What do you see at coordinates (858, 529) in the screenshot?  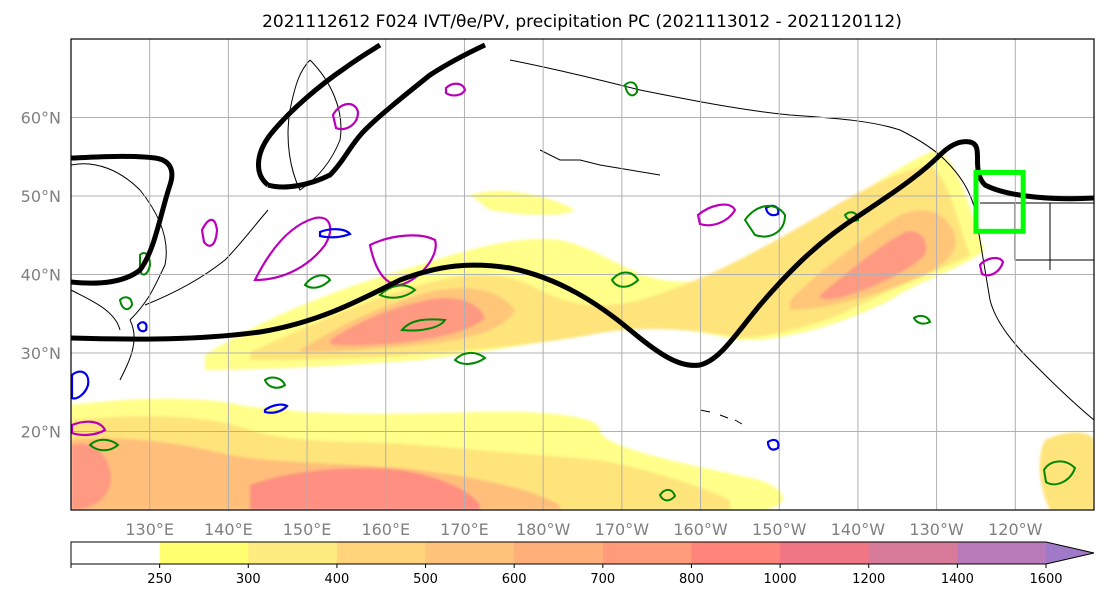 I see `lon-label: 140°W` at bounding box center [858, 529].